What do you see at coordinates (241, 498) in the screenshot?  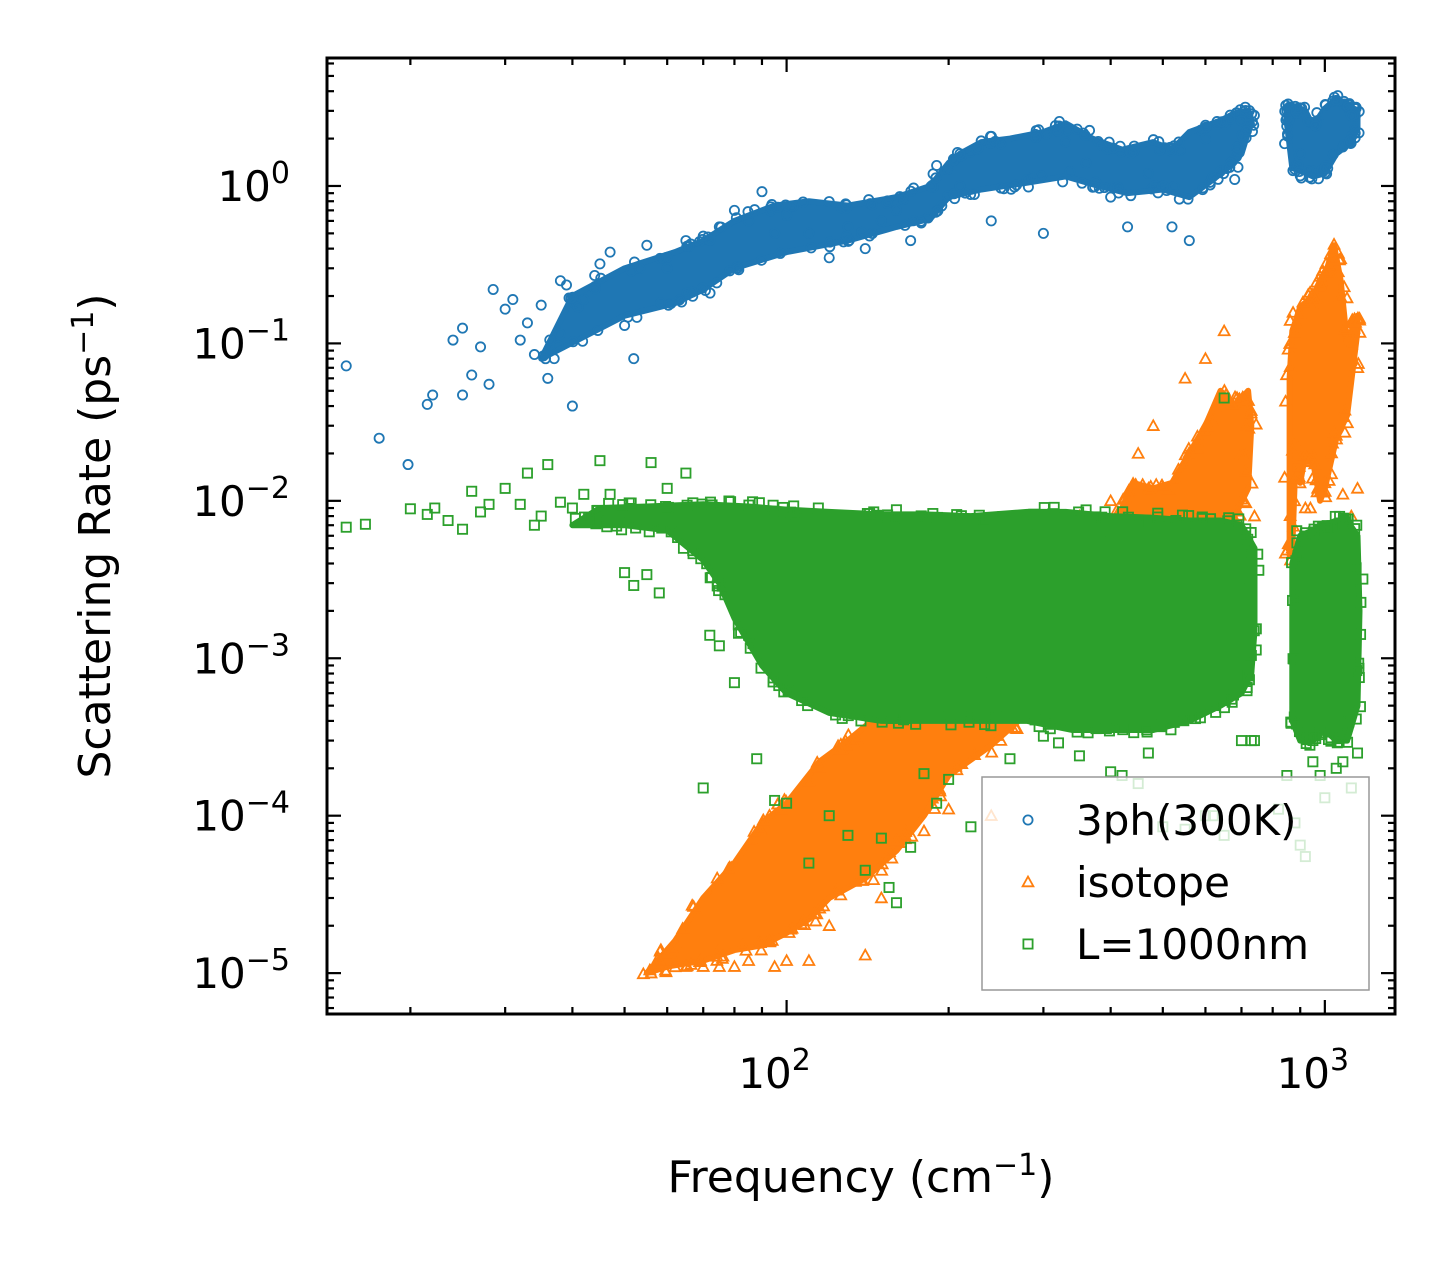 I see `y-tick-label: 10−2` at bounding box center [241, 498].